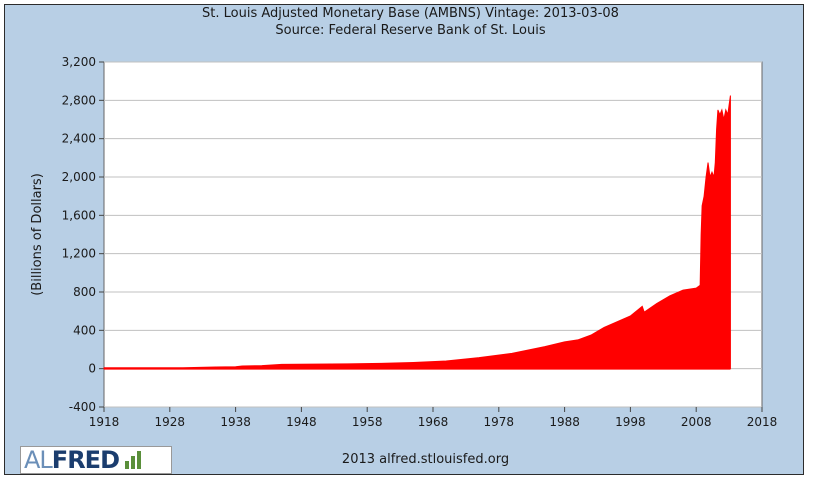  I want to click on x-tick-label: 1918, so click(104, 422).